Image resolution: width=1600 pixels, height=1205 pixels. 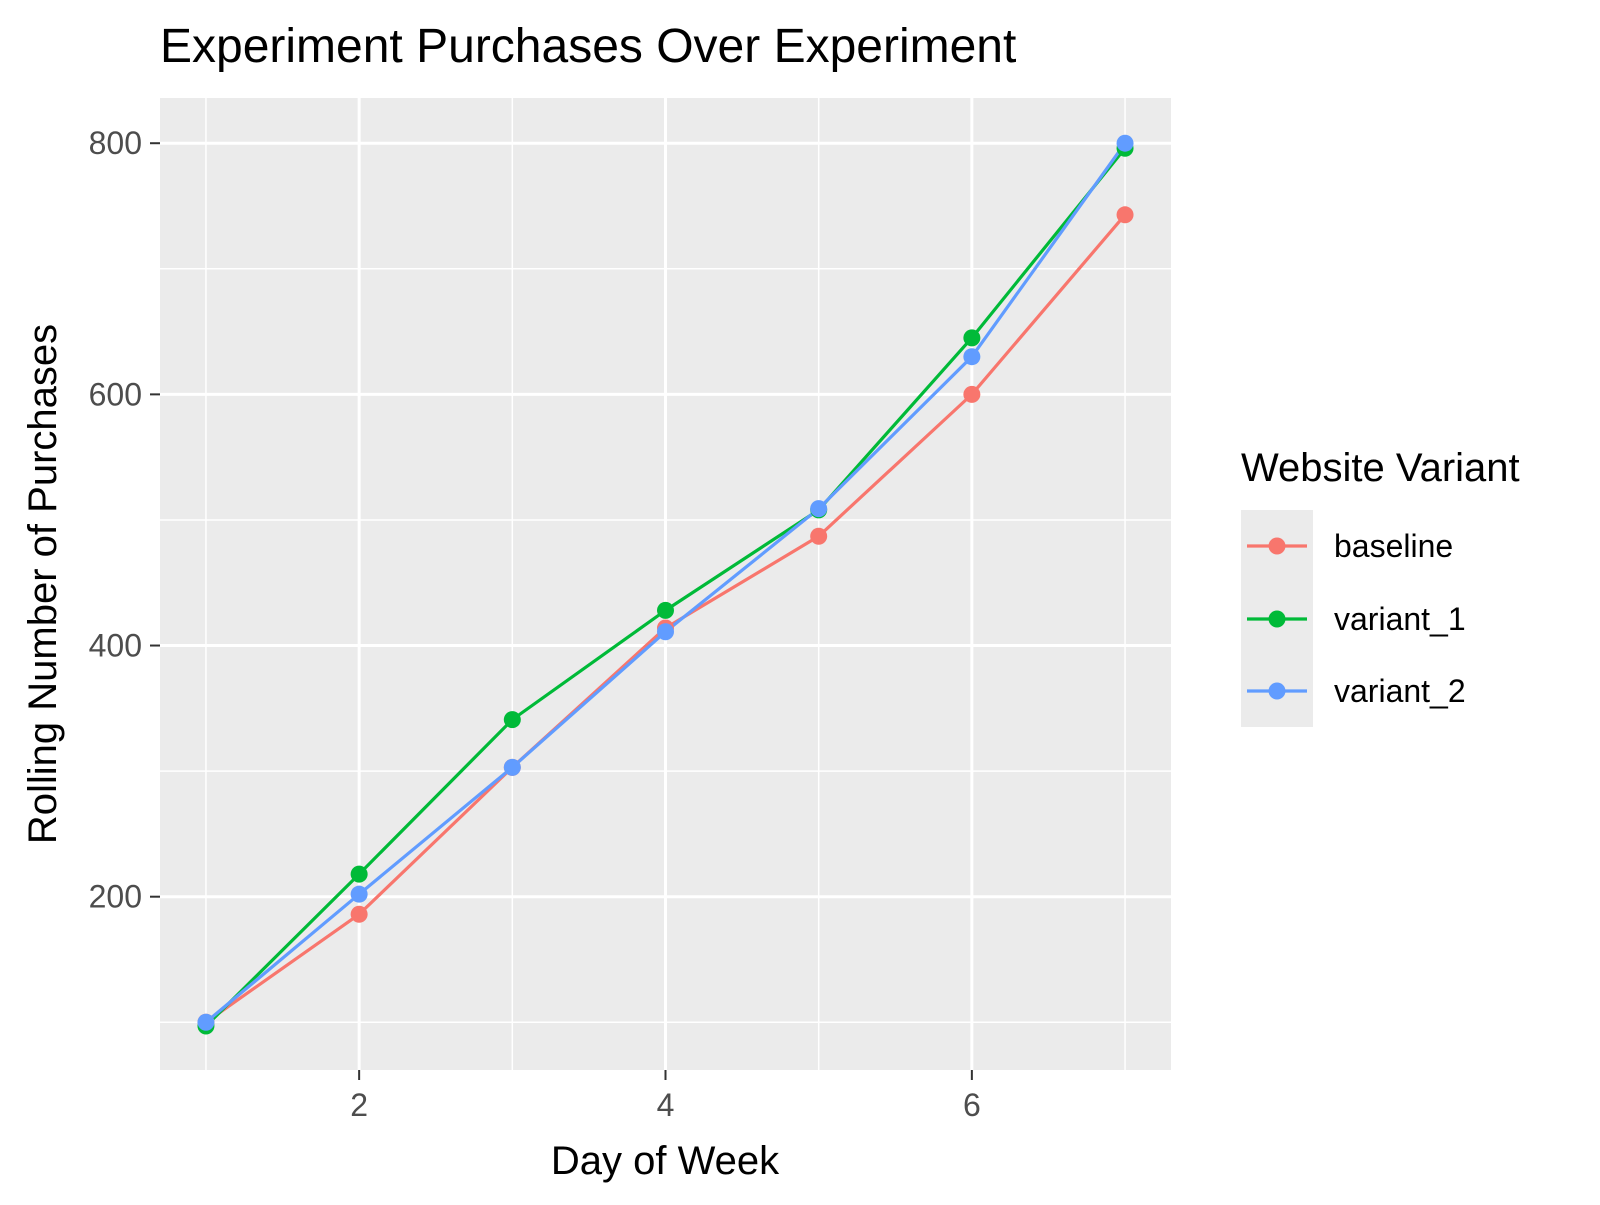 I want to click on y-tick-label-800: 800, so click(x=115, y=143).